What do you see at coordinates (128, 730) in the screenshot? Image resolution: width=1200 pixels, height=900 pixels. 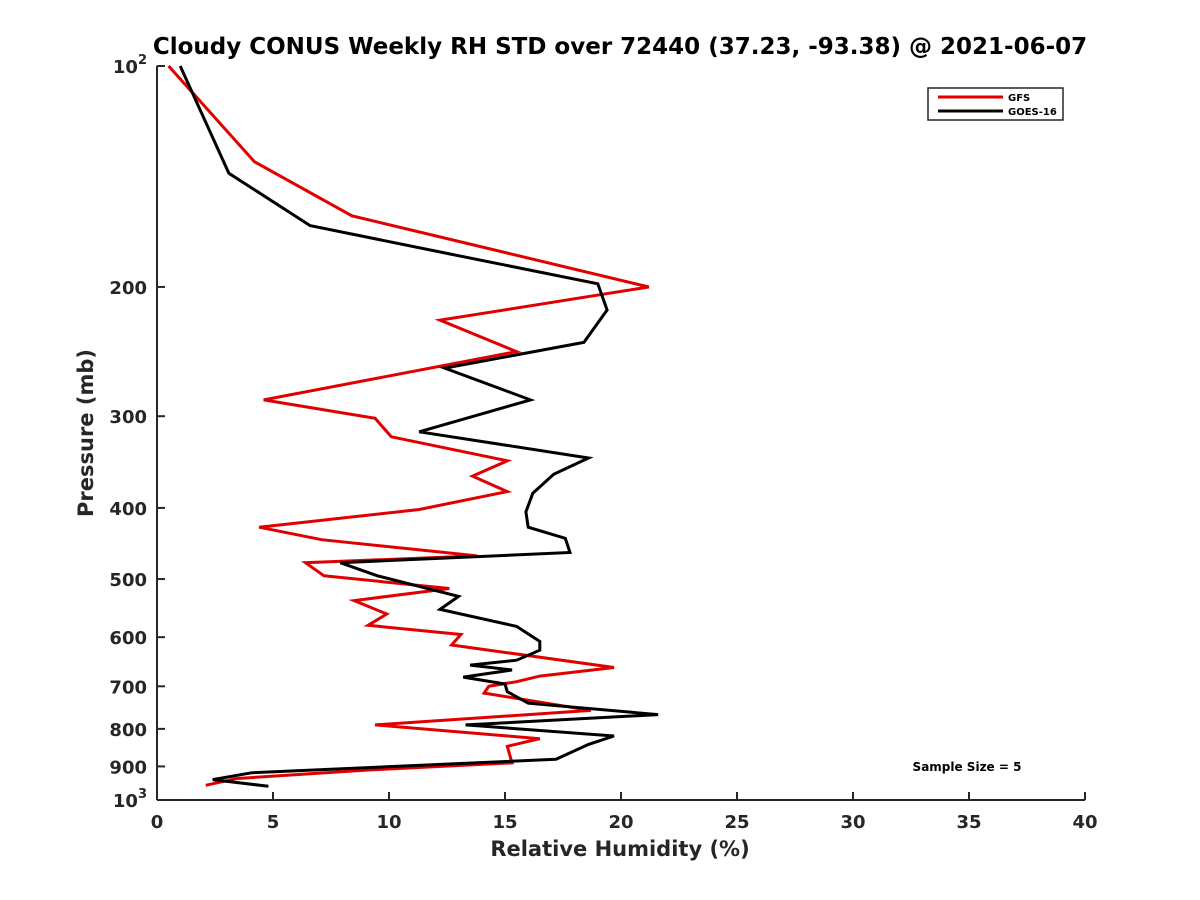 I see `y-tick-label: 800` at bounding box center [128, 730].